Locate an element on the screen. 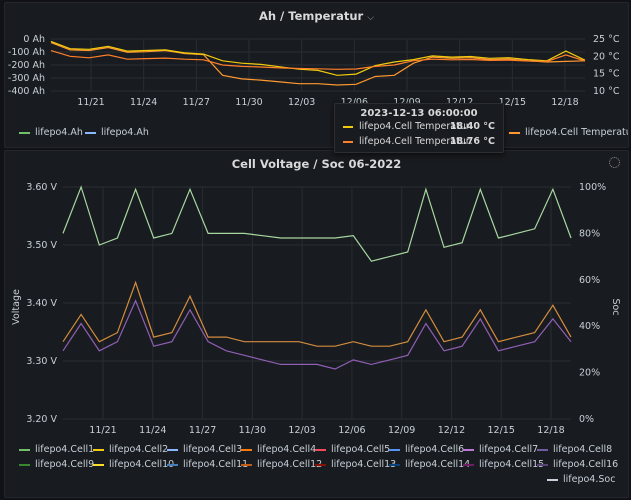 This screenshot has width=631, height=500. y-right-tick-label: 60% is located at coordinates (589, 280).